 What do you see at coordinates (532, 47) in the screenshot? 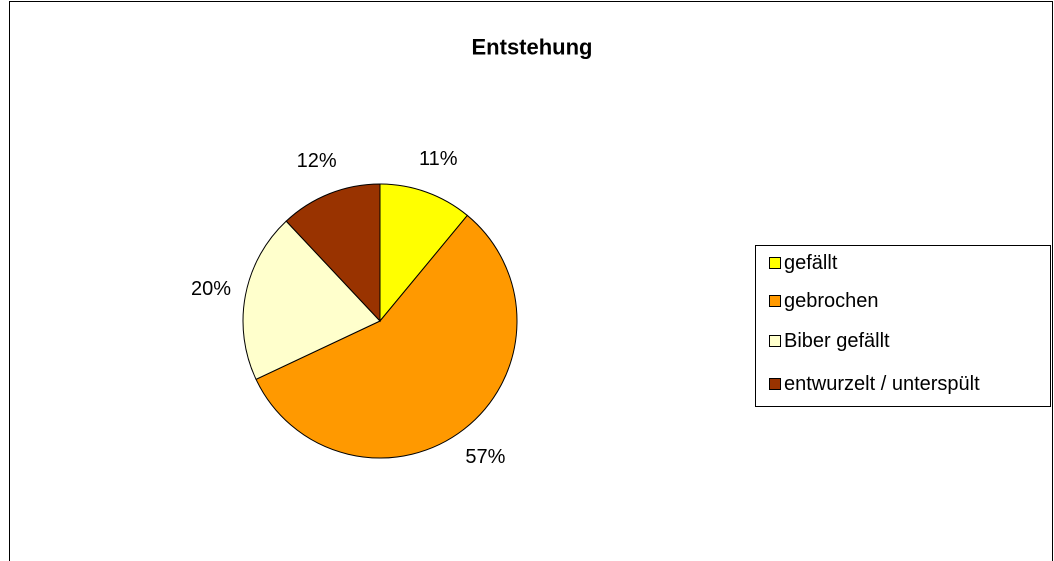
I see `chart-title: Entstehung` at bounding box center [532, 47].